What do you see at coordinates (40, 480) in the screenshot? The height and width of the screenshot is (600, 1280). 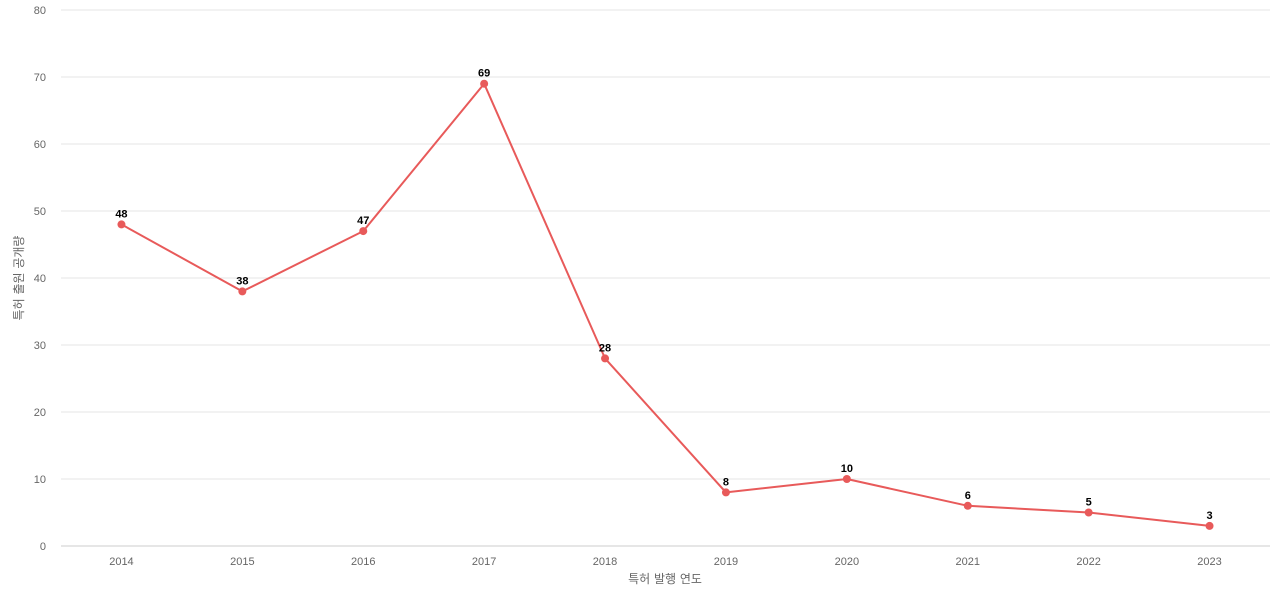 I see `y-tick-label: 10` at bounding box center [40, 480].